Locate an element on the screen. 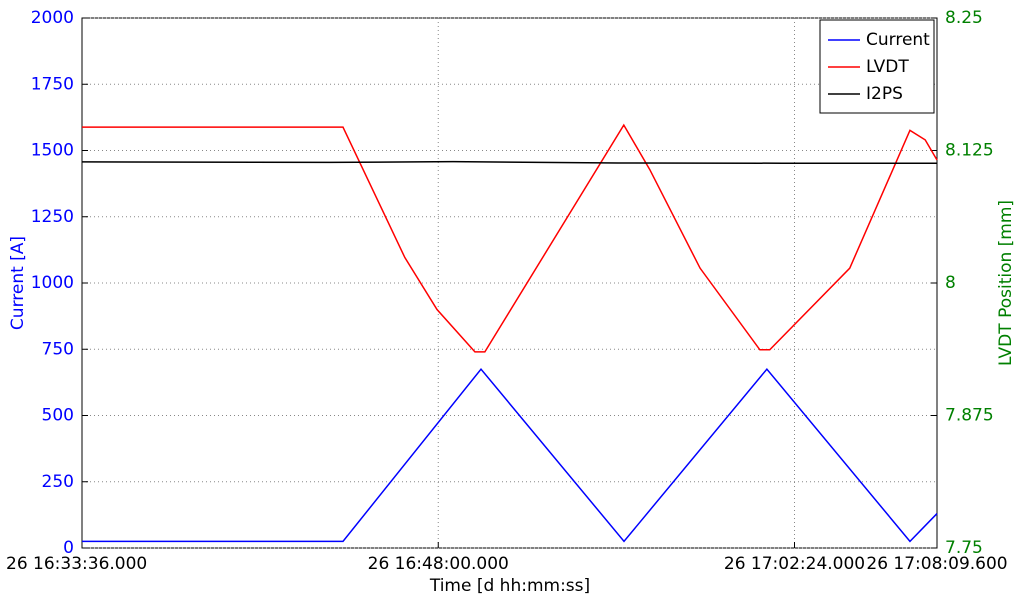 This screenshot has width=1024, height=603. y-tick-label: 1250 is located at coordinates (52, 217).